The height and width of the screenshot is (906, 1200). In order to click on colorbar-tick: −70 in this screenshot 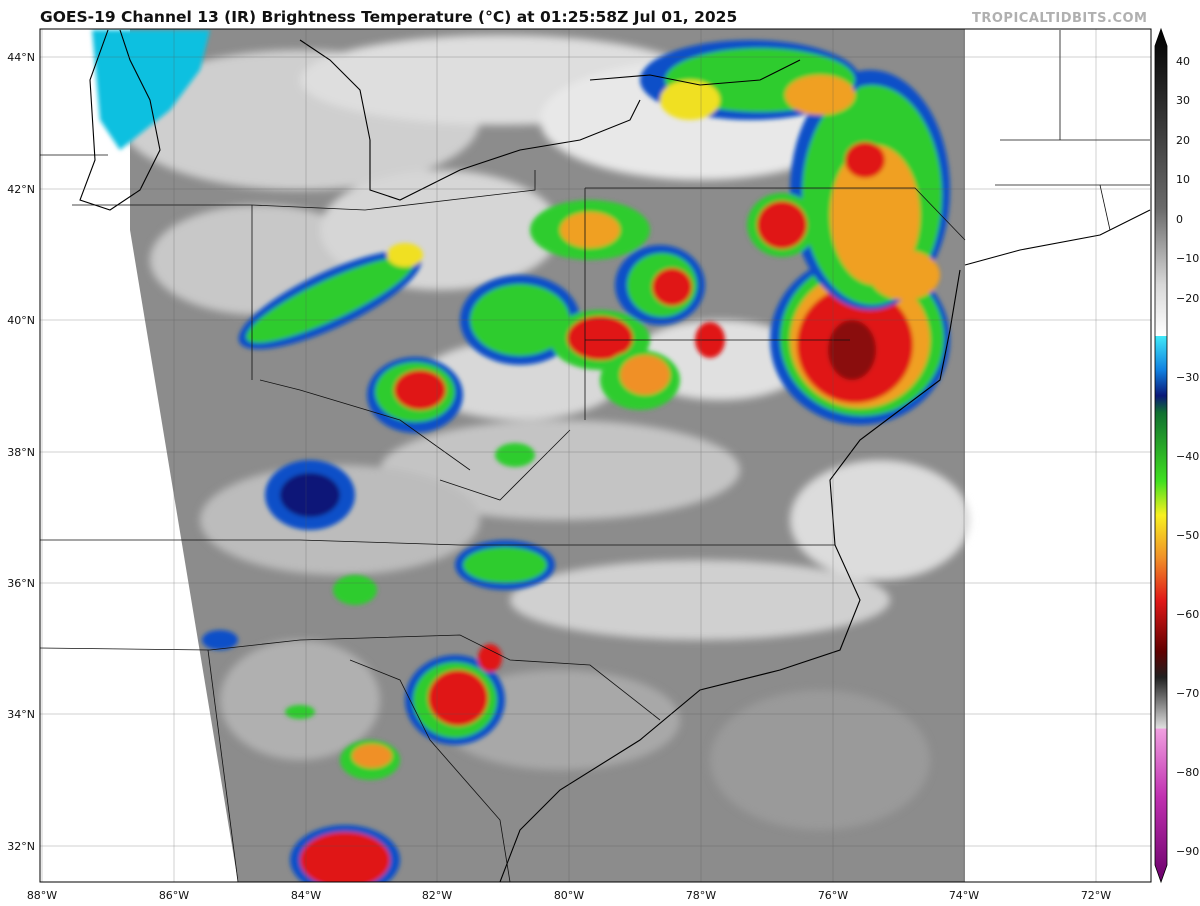, I will do `click(1187, 693)`.